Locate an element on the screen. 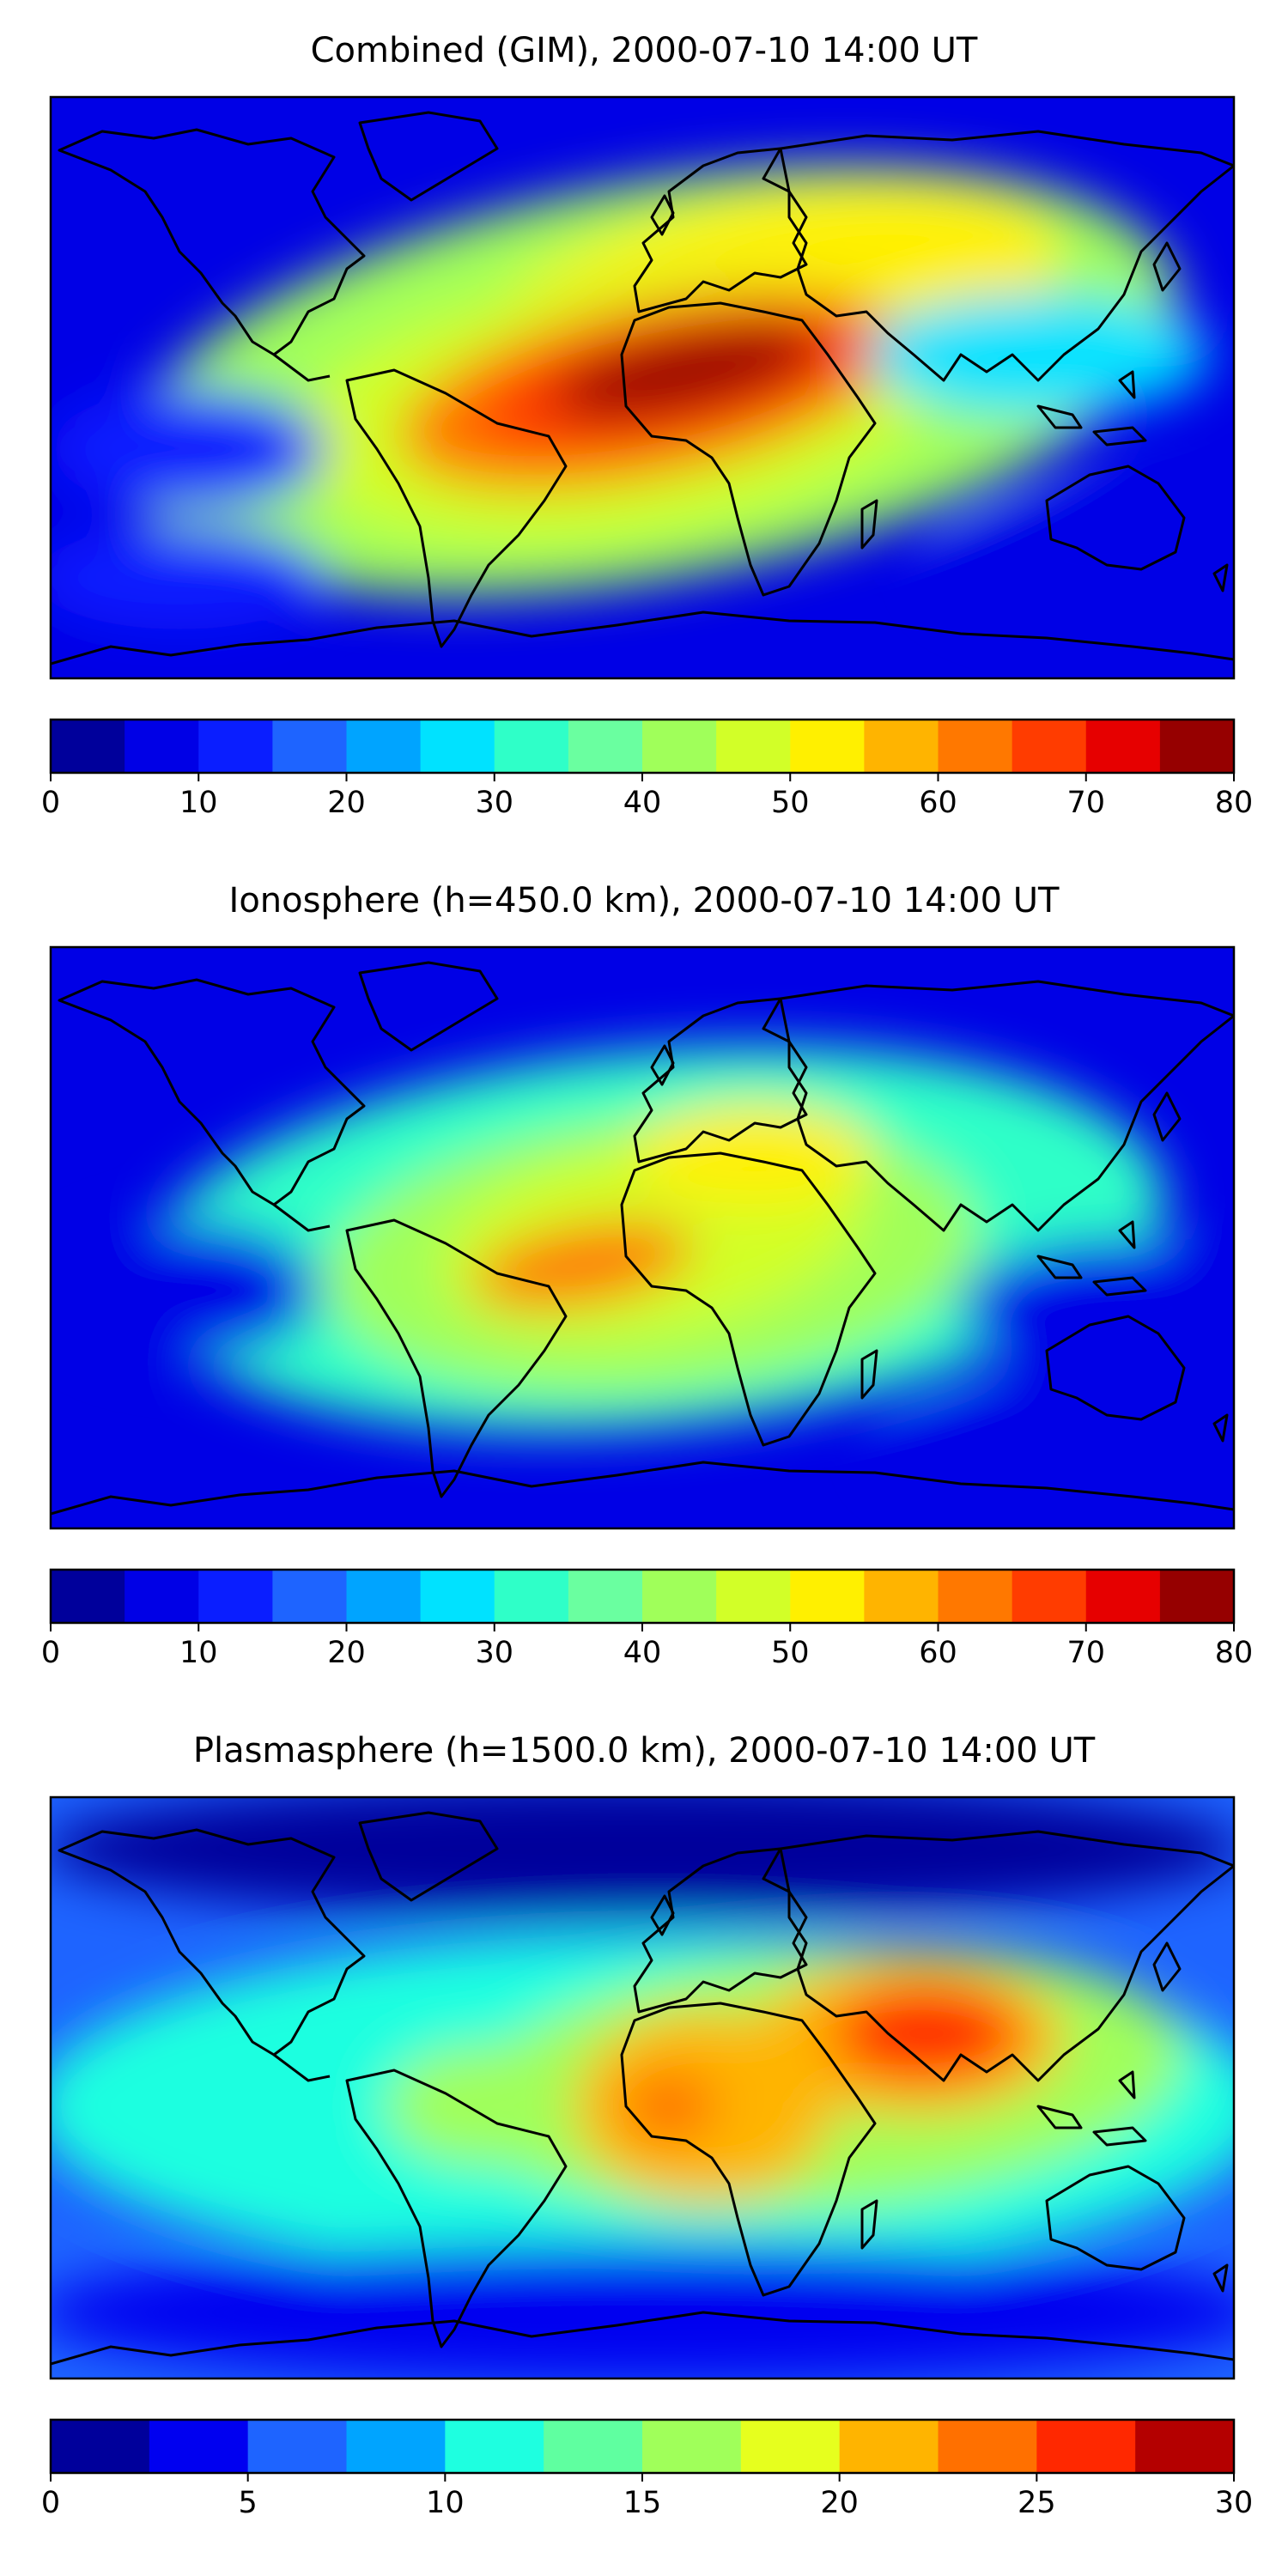  panel-title: Combined (GIM), 2000-07-10 14:00 UT is located at coordinates (644, 50).